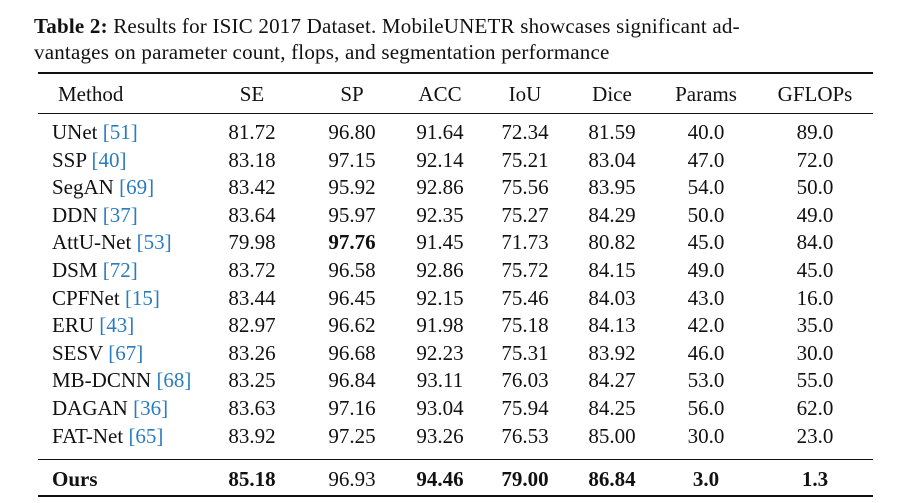 The image size is (918, 503). Describe the element at coordinates (440, 352) in the screenshot. I see `value-cell: 92.23` at that location.